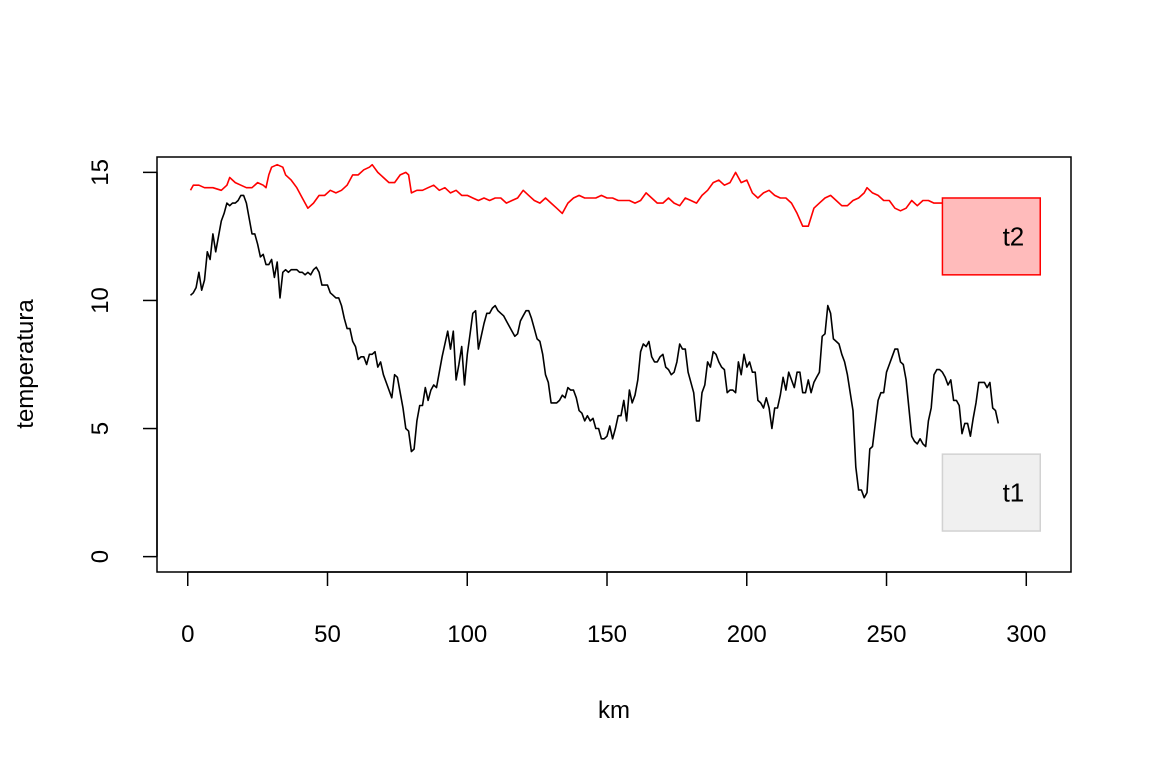 The width and height of the screenshot is (1152, 768). What do you see at coordinates (607, 634) in the screenshot?
I see `x-tick-label: 150` at bounding box center [607, 634].